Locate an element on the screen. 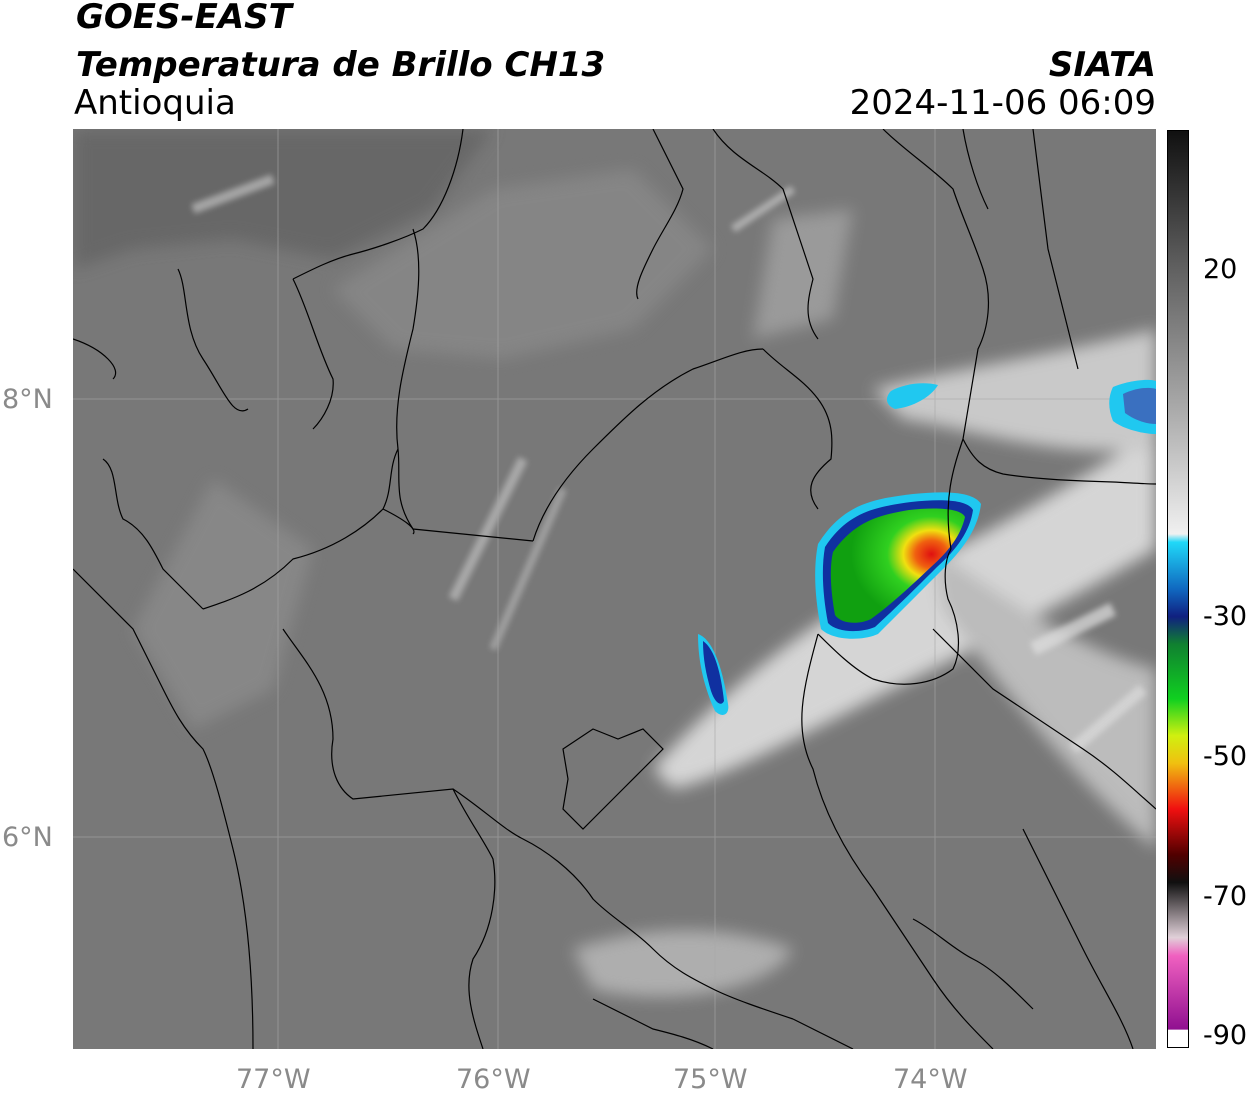  organization-label: SIATA is located at coordinates (1102, 65).